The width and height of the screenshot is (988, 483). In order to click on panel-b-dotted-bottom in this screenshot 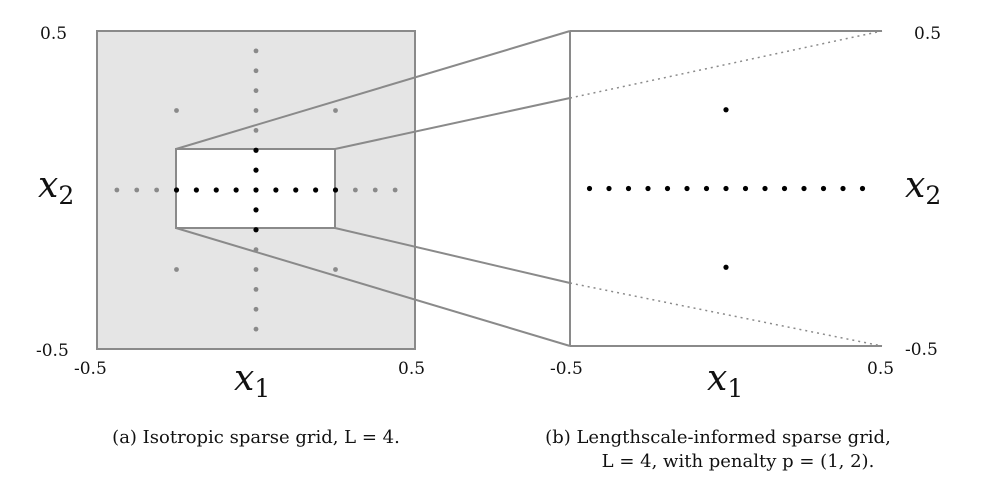, I will do `click(726, 314)`.